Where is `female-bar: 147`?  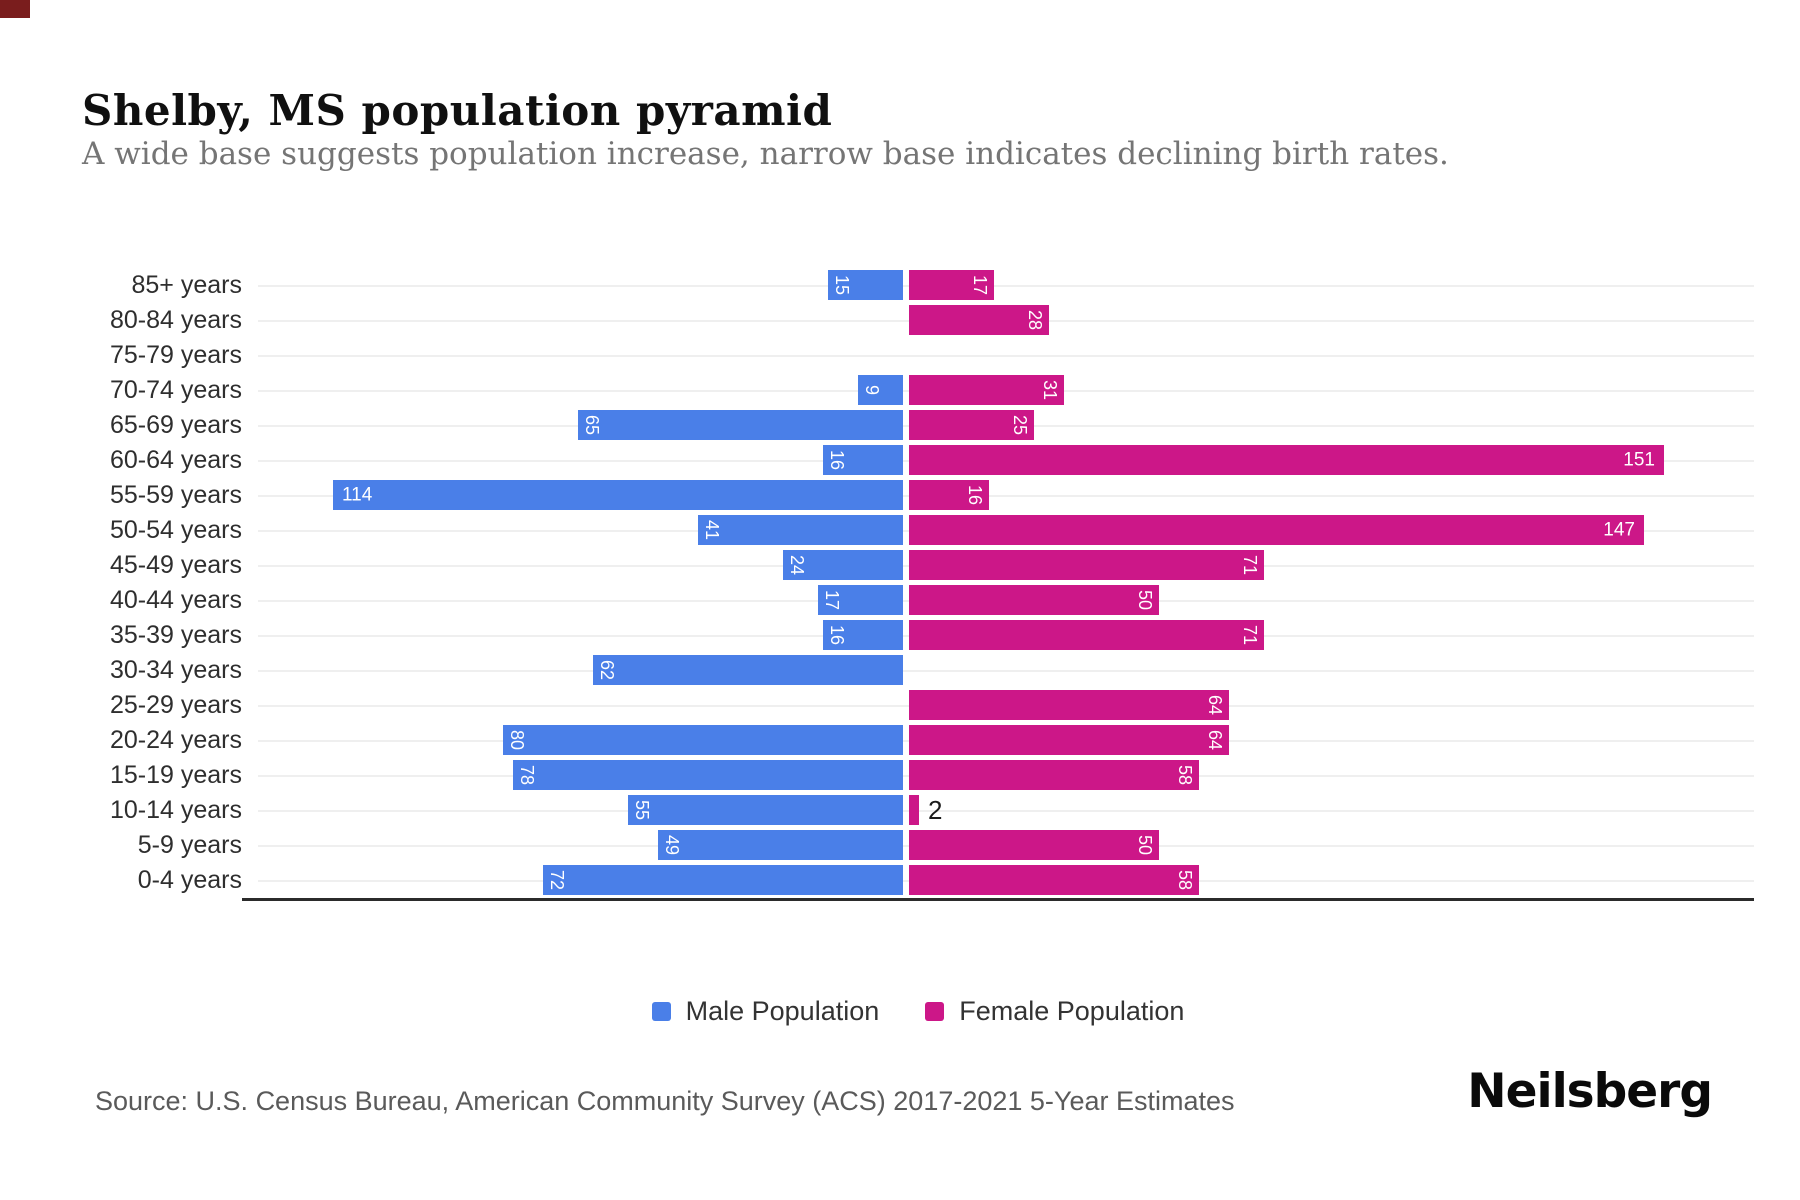
female-bar: 147 is located at coordinates (1276, 530).